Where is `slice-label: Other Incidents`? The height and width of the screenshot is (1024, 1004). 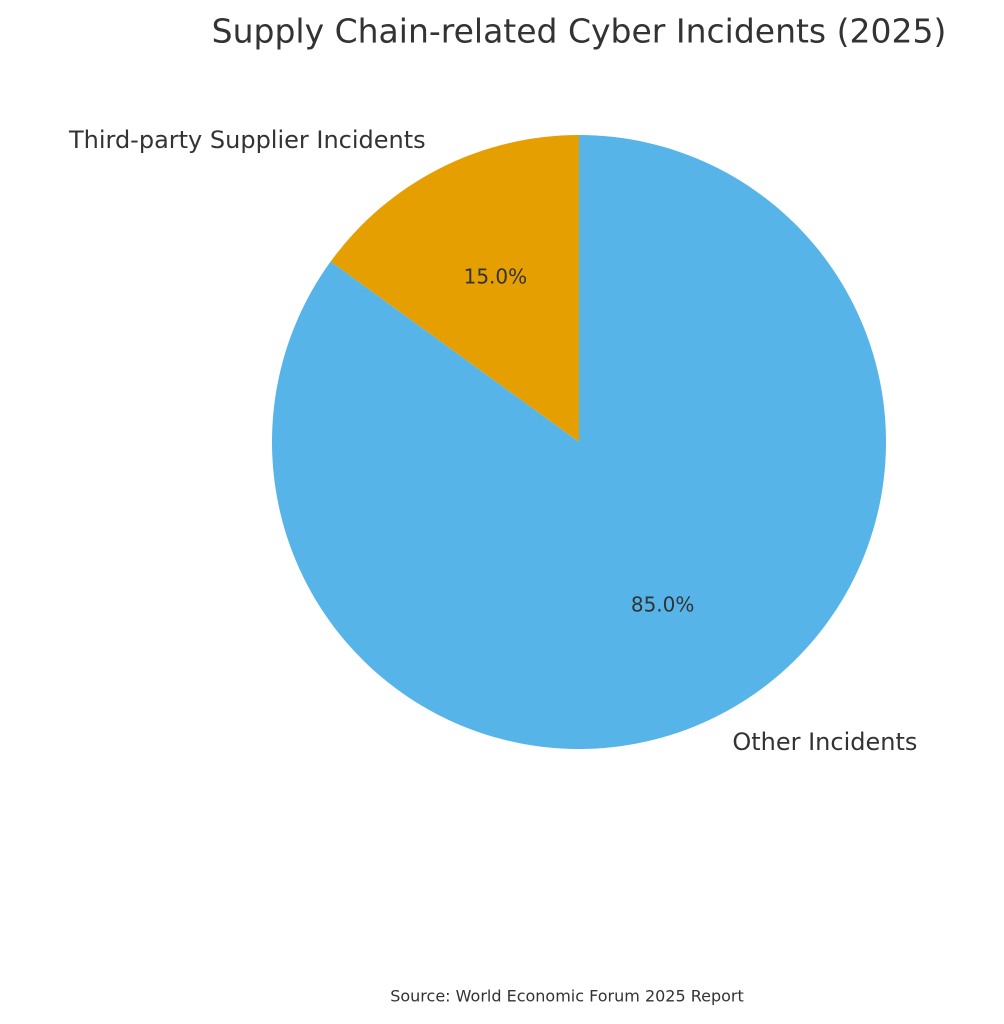
slice-label: Other Incidents is located at coordinates (824, 742).